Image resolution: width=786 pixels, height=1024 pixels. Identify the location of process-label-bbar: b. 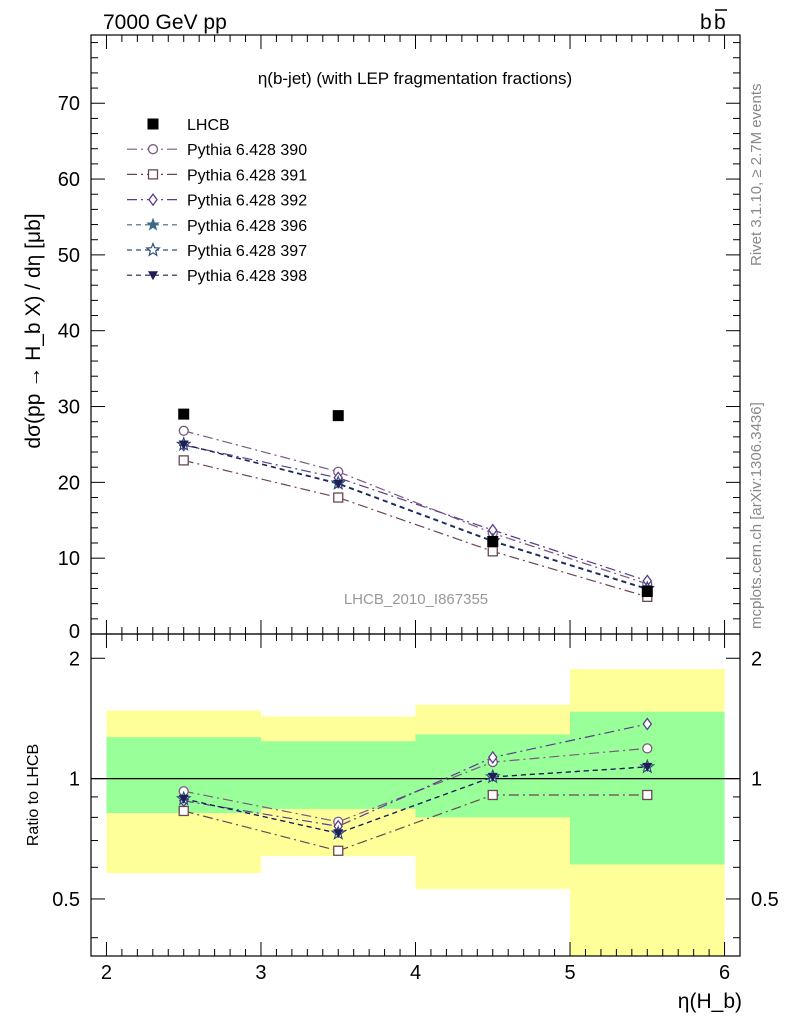
(720, 22).